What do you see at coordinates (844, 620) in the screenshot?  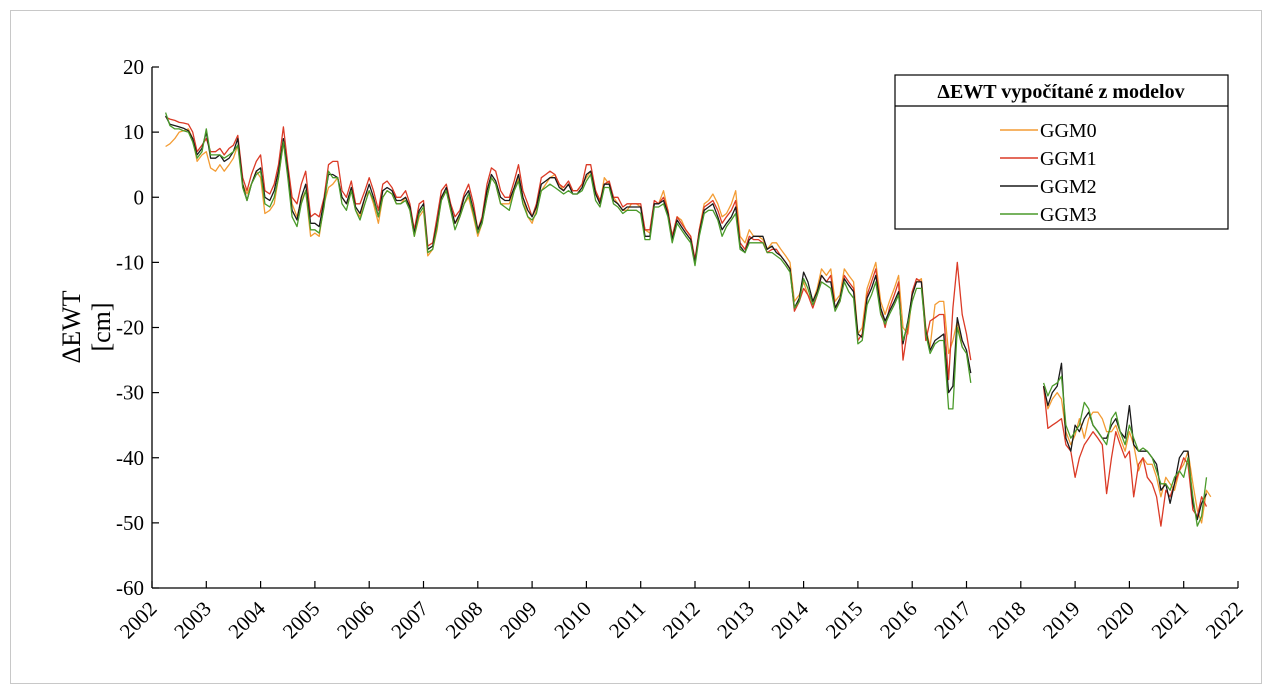 I see `x-tick-label: 2015` at bounding box center [844, 620].